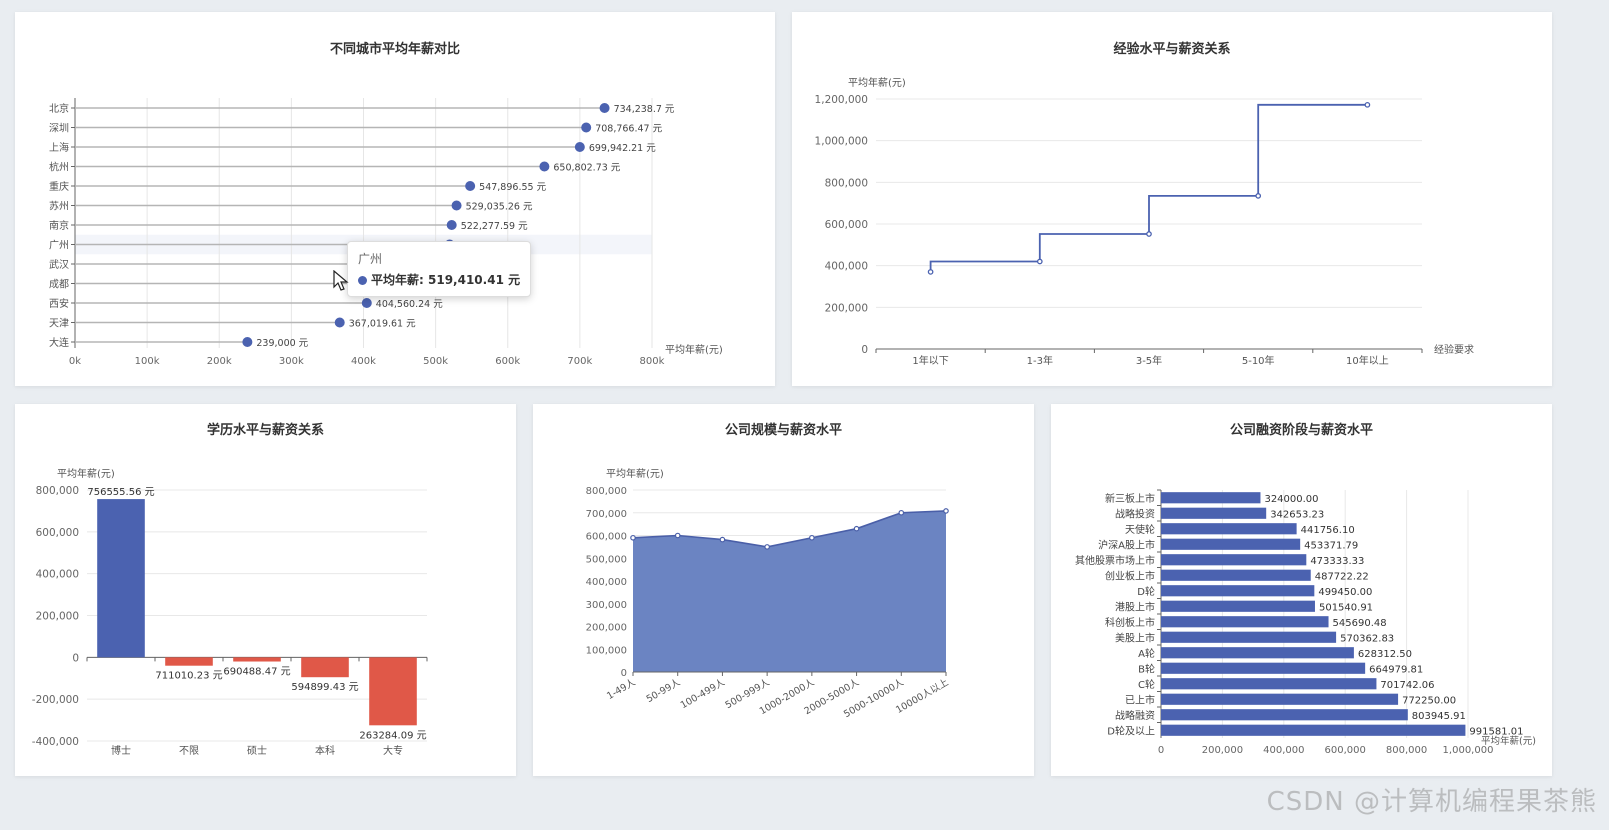 The width and height of the screenshot is (1609, 830). I want to click on data-label: 473333.33, so click(1337, 561).